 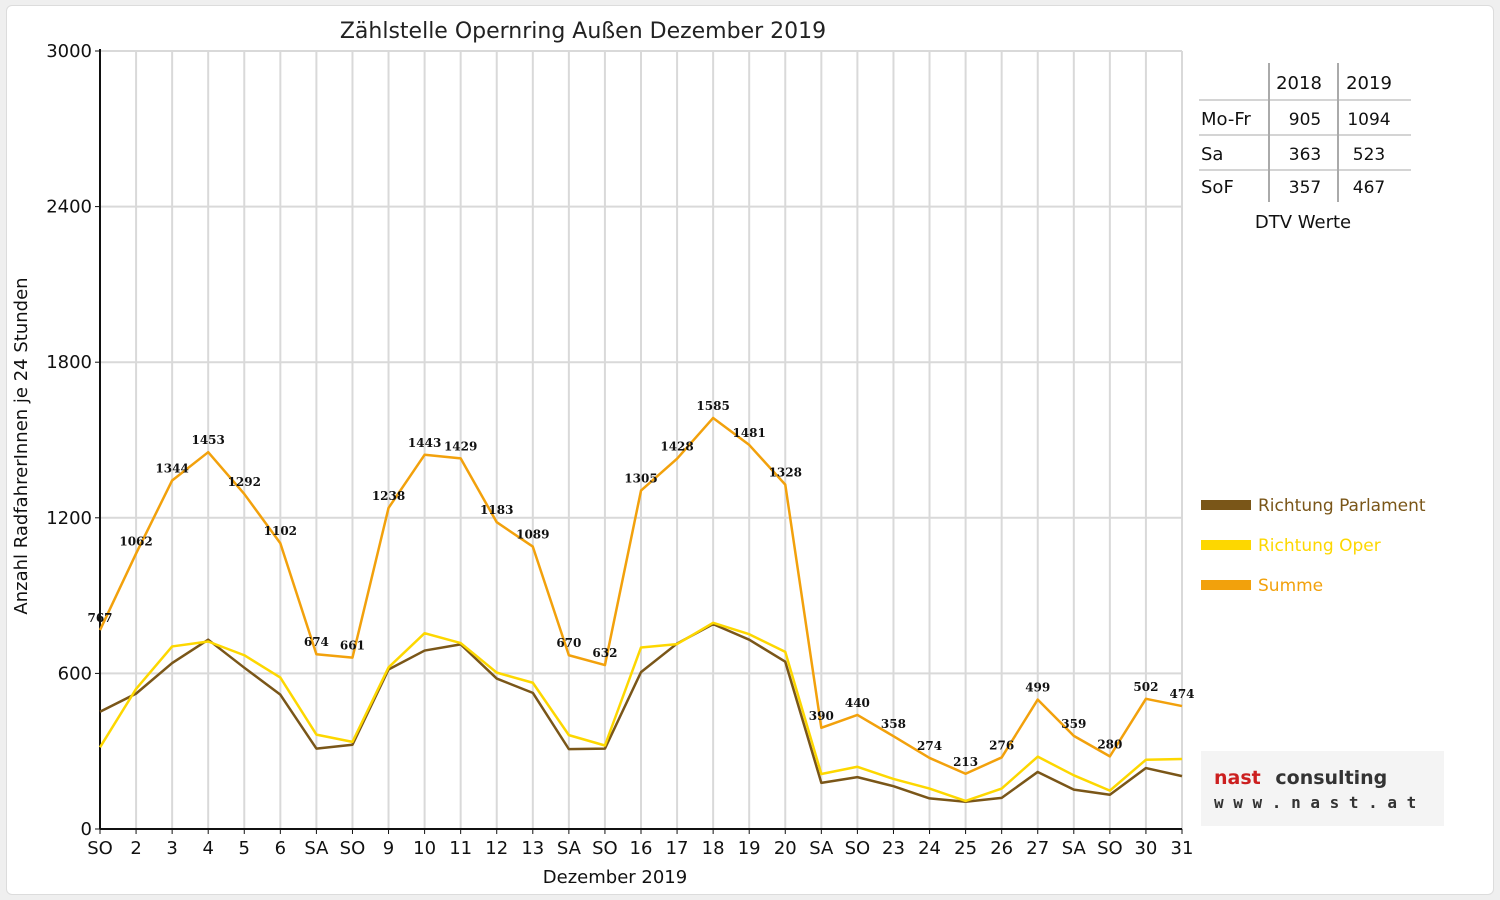 What do you see at coordinates (604, 653) in the screenshot?
I see `data-label: 632` at bounding box center [604, 653].